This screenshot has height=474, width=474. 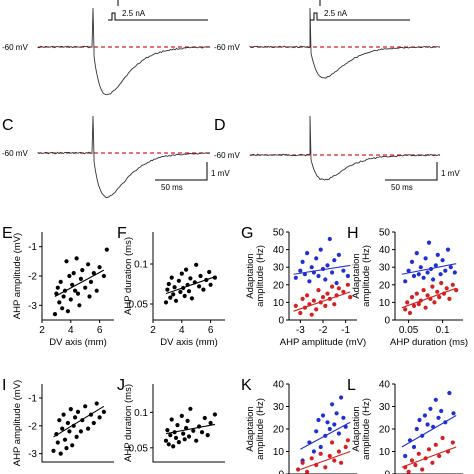 What do you see at coordinates (345, 43) in the screenshot?
I see `voltage-trace` at bounding box center [345, 43].